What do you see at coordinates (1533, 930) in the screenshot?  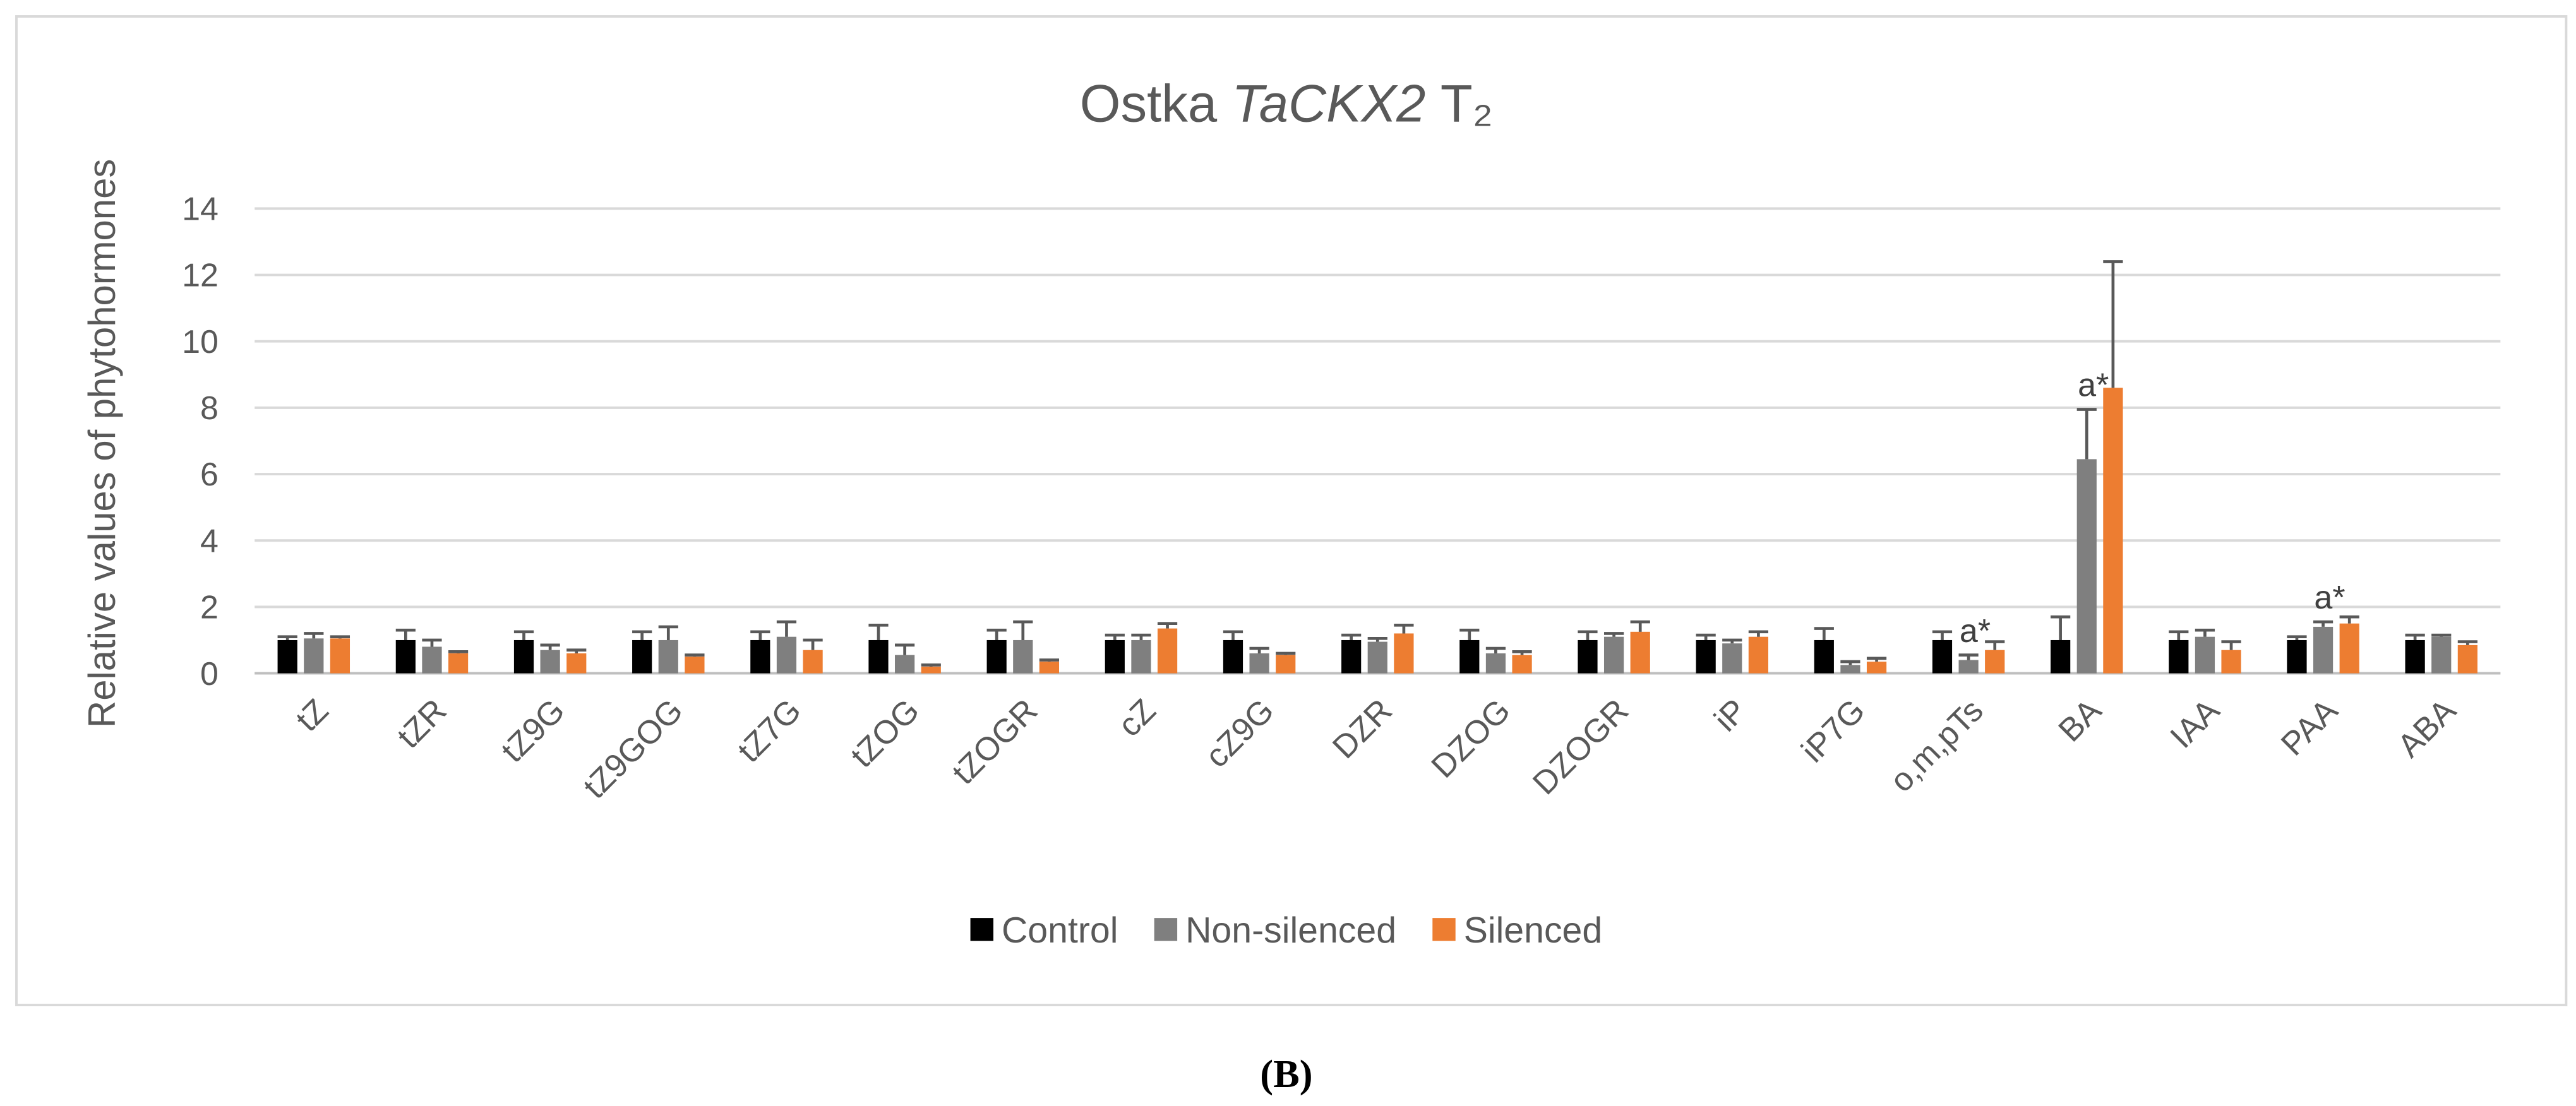 I see `legend-label: Silenced` at bounding box center [1533, 930].